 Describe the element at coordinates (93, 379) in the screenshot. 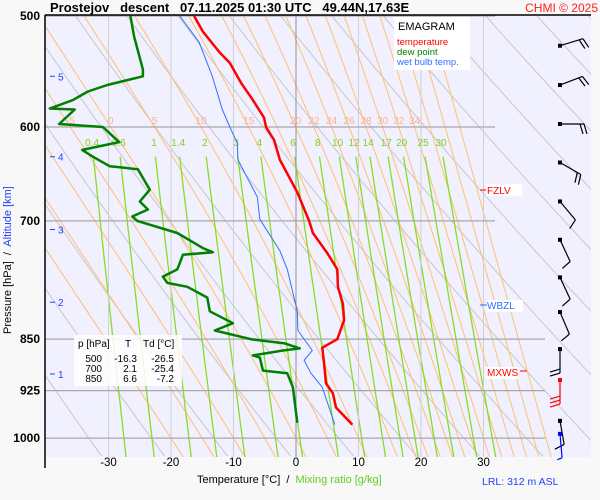

I see `table-cell: 850` at that location.